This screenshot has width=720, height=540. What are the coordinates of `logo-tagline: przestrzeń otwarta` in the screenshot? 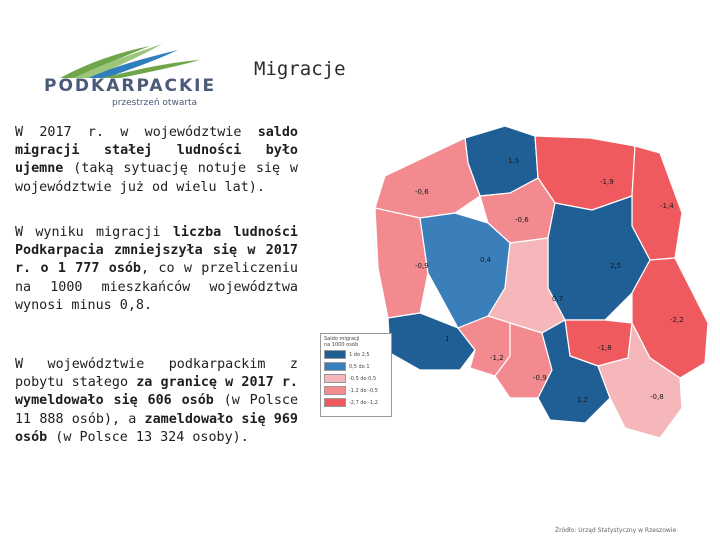 It's located at (155, 103).